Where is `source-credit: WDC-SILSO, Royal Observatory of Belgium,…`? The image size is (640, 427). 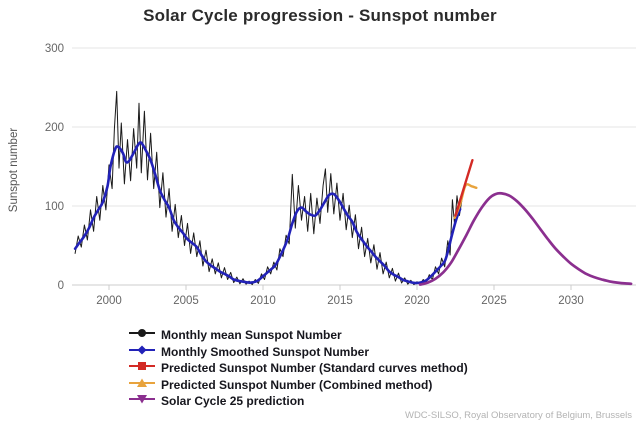 source-credit: WDC-SILSO, Royal Observatory of Belgium,… is located at coordinates (518, 415).